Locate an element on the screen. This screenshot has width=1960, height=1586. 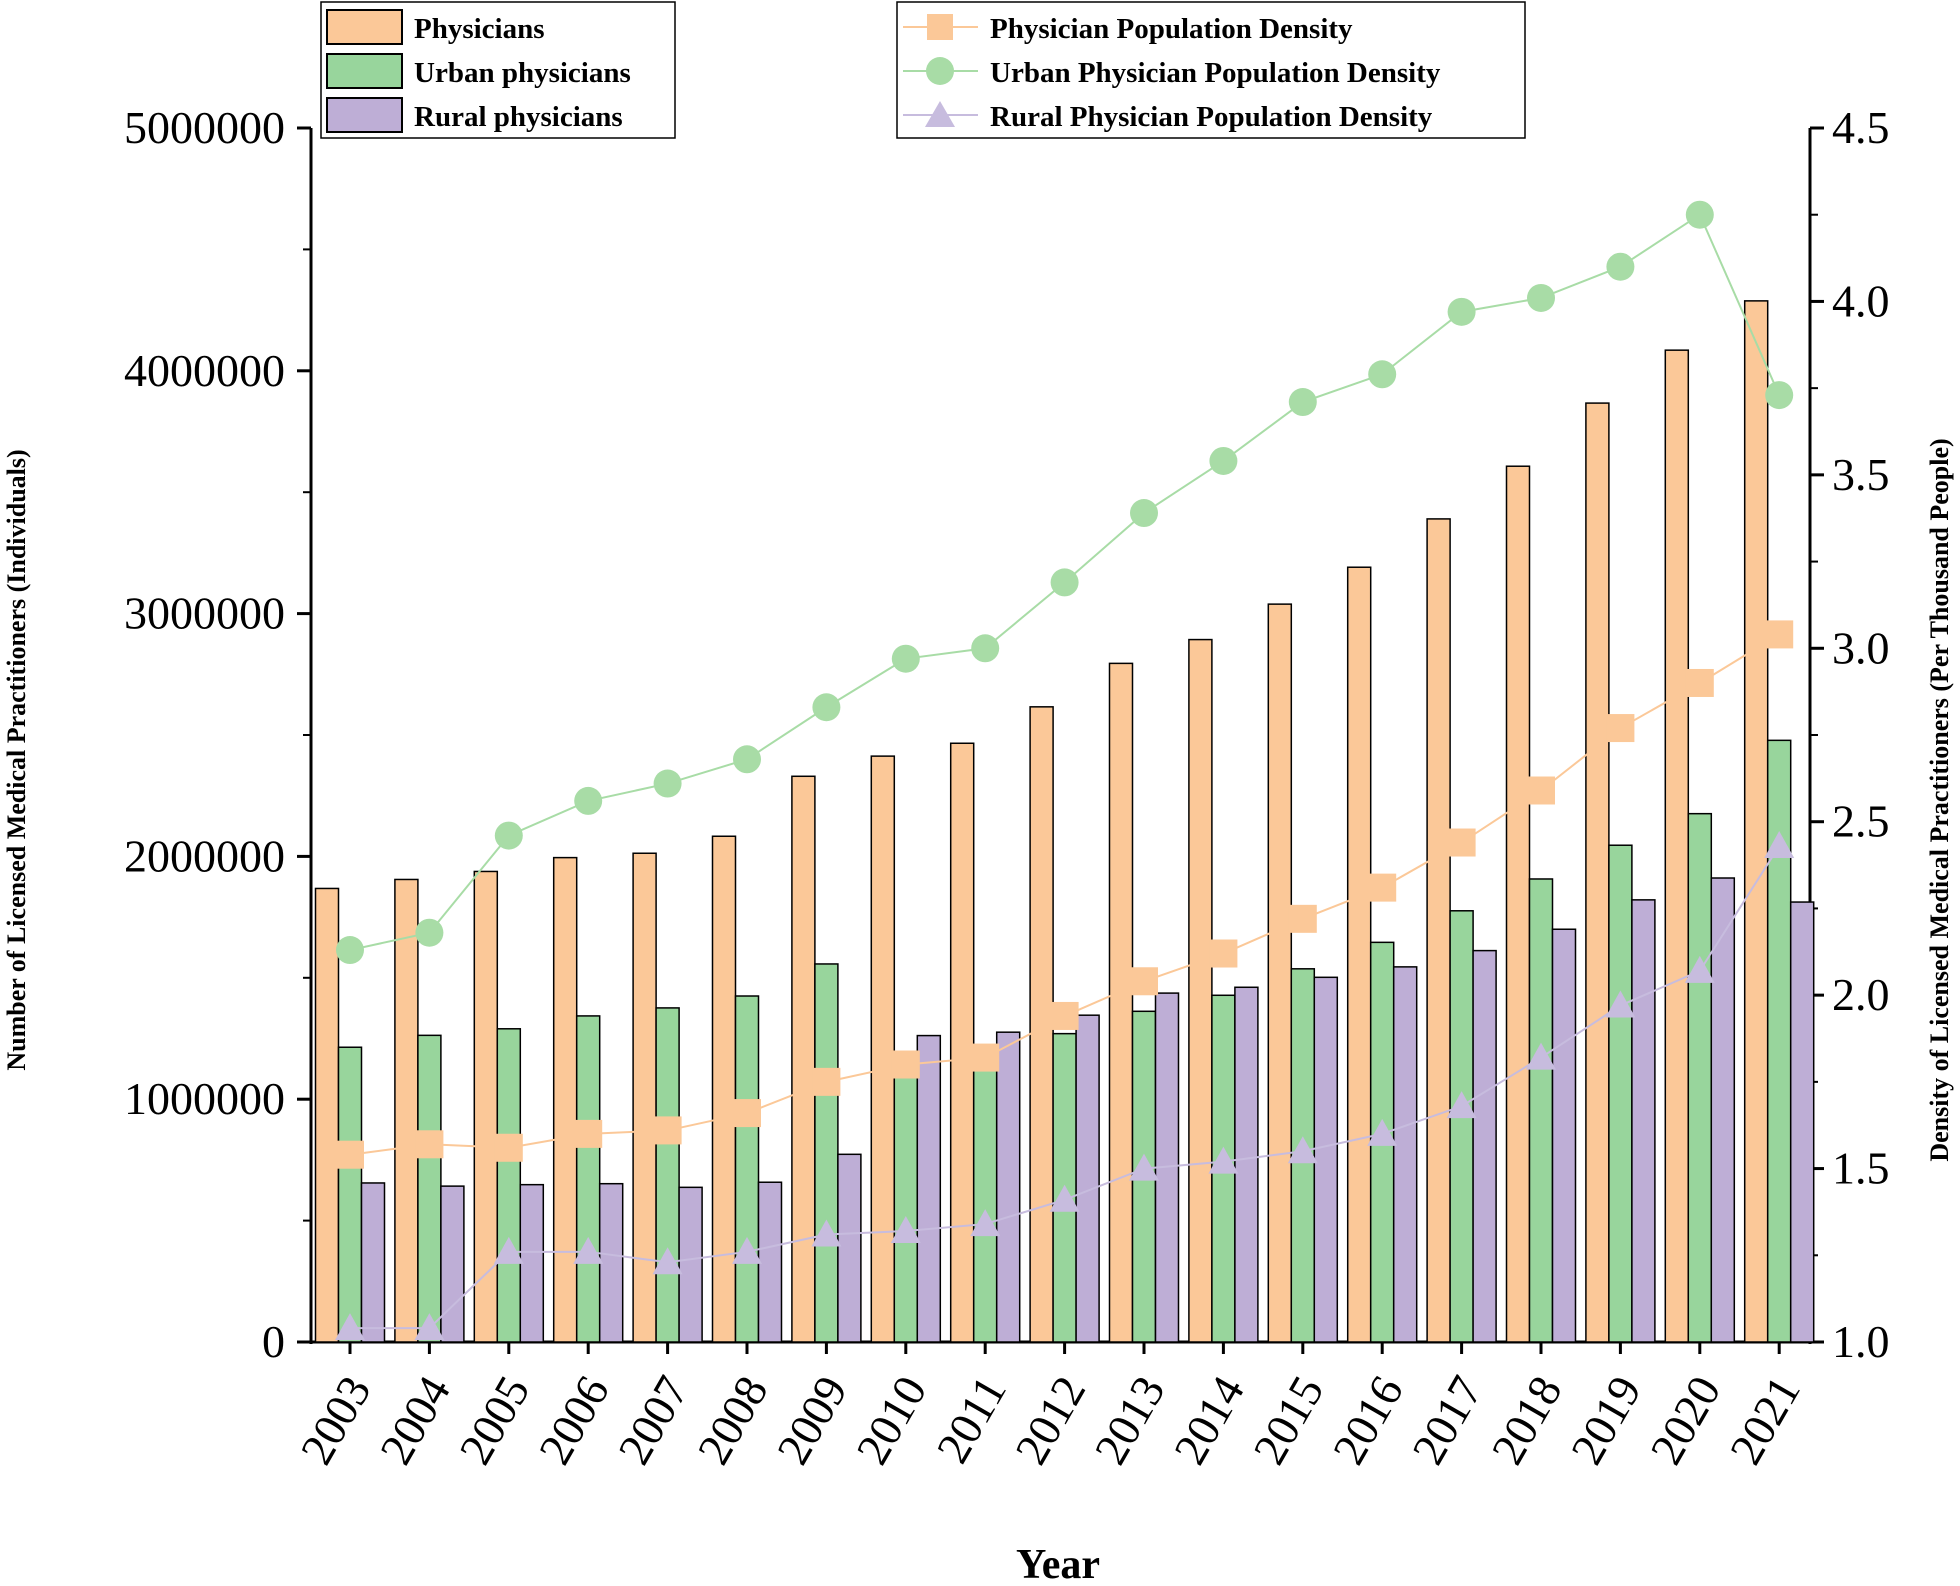
y-ticks: 0 1000000 2000000 3000000 4000000 5000000 is located at coordinates (217, 734).